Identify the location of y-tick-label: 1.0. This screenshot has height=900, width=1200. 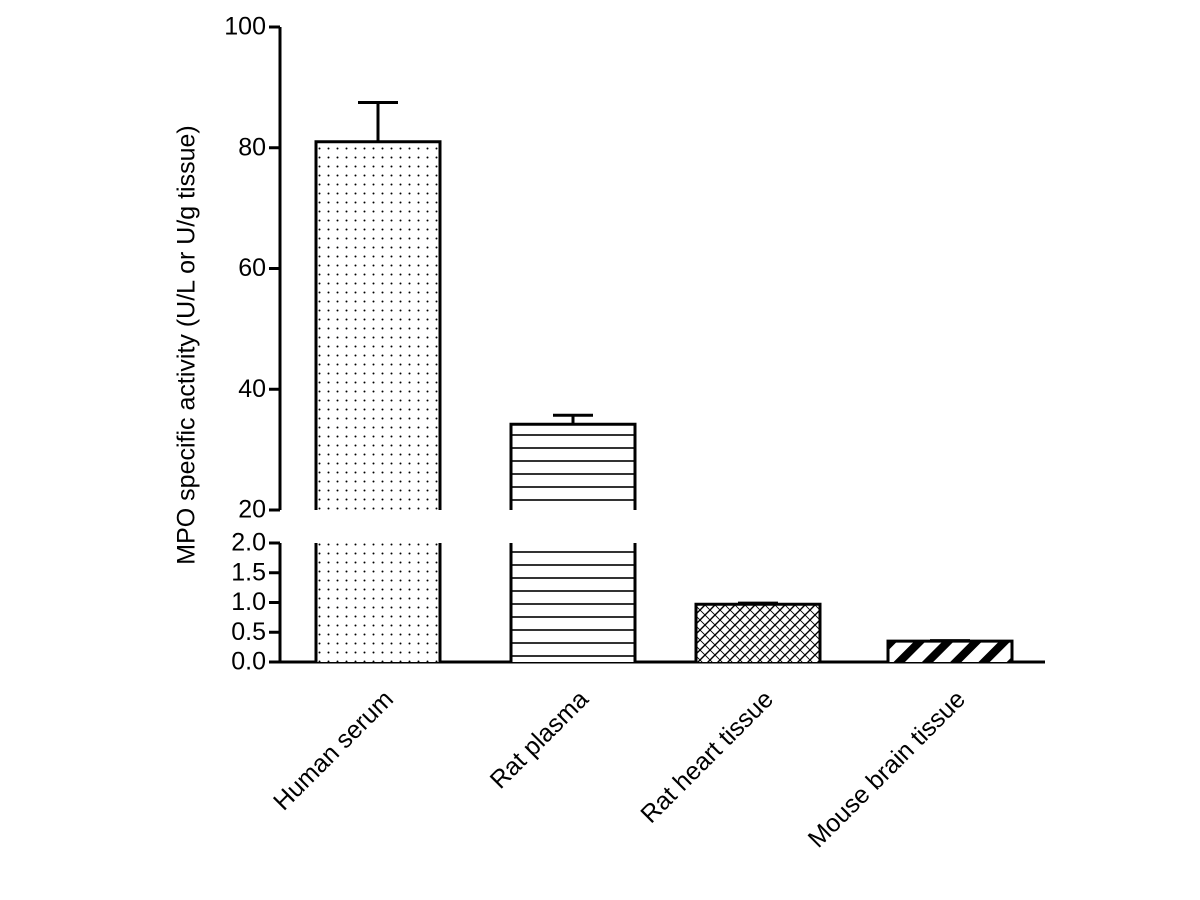
(248, 602).